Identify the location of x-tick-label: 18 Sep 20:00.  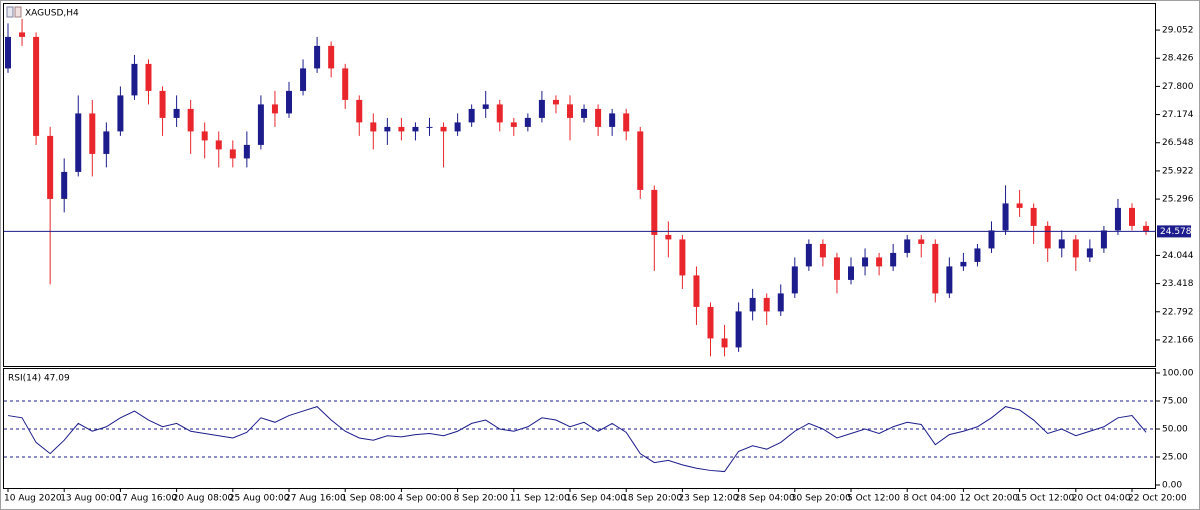
(652, 499).